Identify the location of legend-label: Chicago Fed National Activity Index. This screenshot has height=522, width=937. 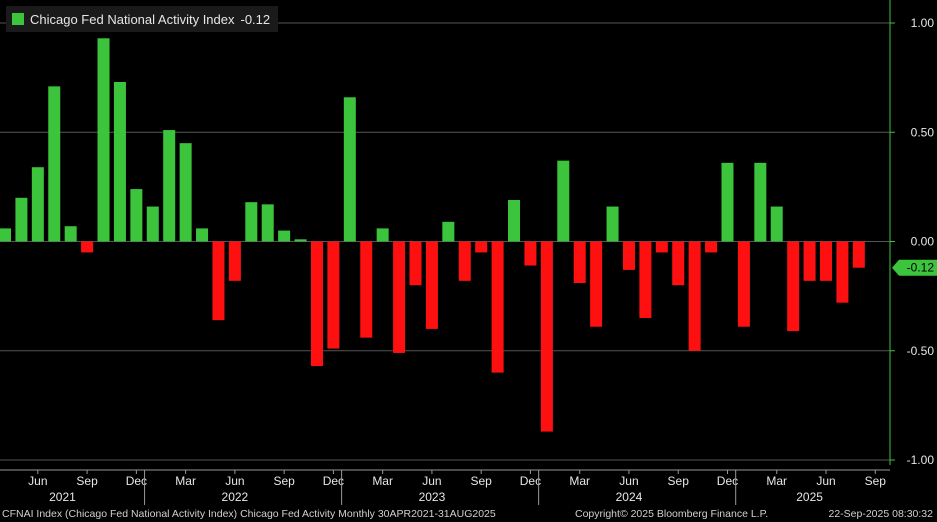
(132, 19).